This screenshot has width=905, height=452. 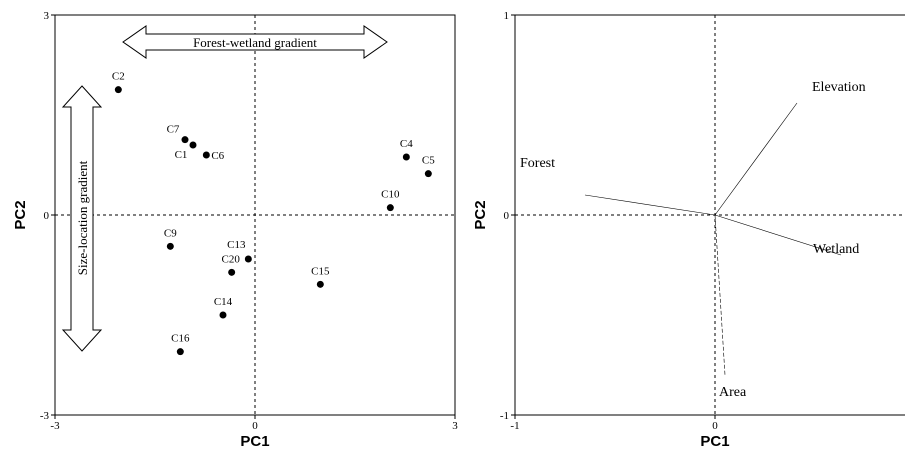 What do you see at coordinates (180, 352) in the screenshot?
I see `score-point-c16` at bounding box center [180, 352].